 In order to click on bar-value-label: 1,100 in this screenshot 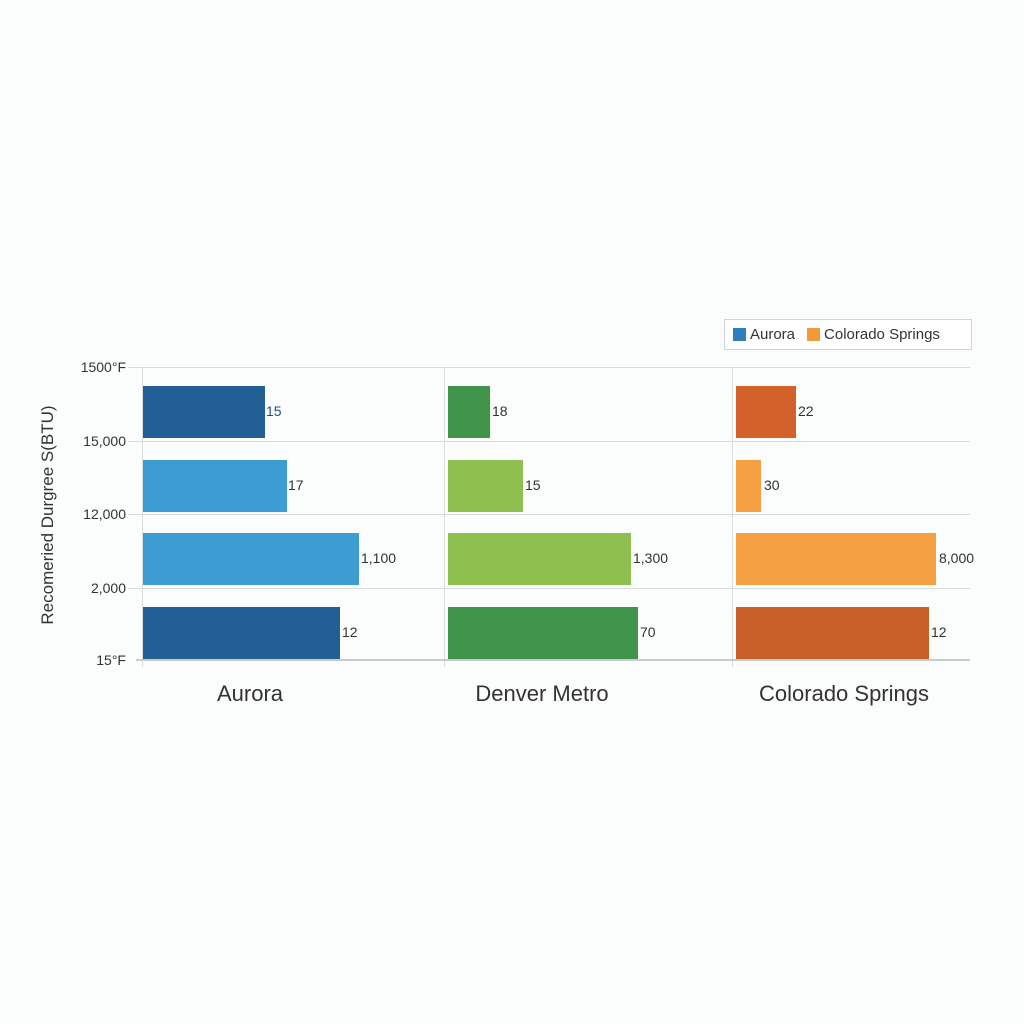, I will do `click(379, 558)`.